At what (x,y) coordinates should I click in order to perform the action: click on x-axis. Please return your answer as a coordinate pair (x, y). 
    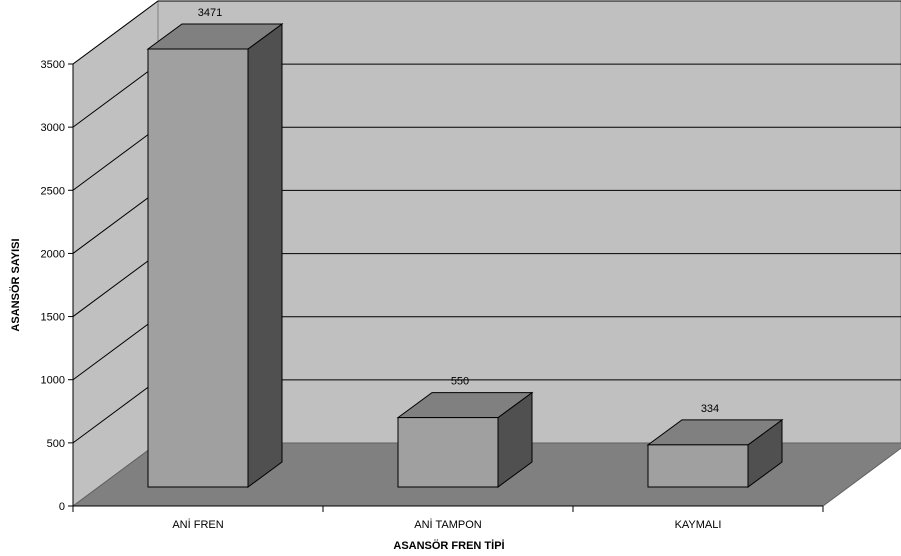
    Looking at the image, I should click on (446, 508).